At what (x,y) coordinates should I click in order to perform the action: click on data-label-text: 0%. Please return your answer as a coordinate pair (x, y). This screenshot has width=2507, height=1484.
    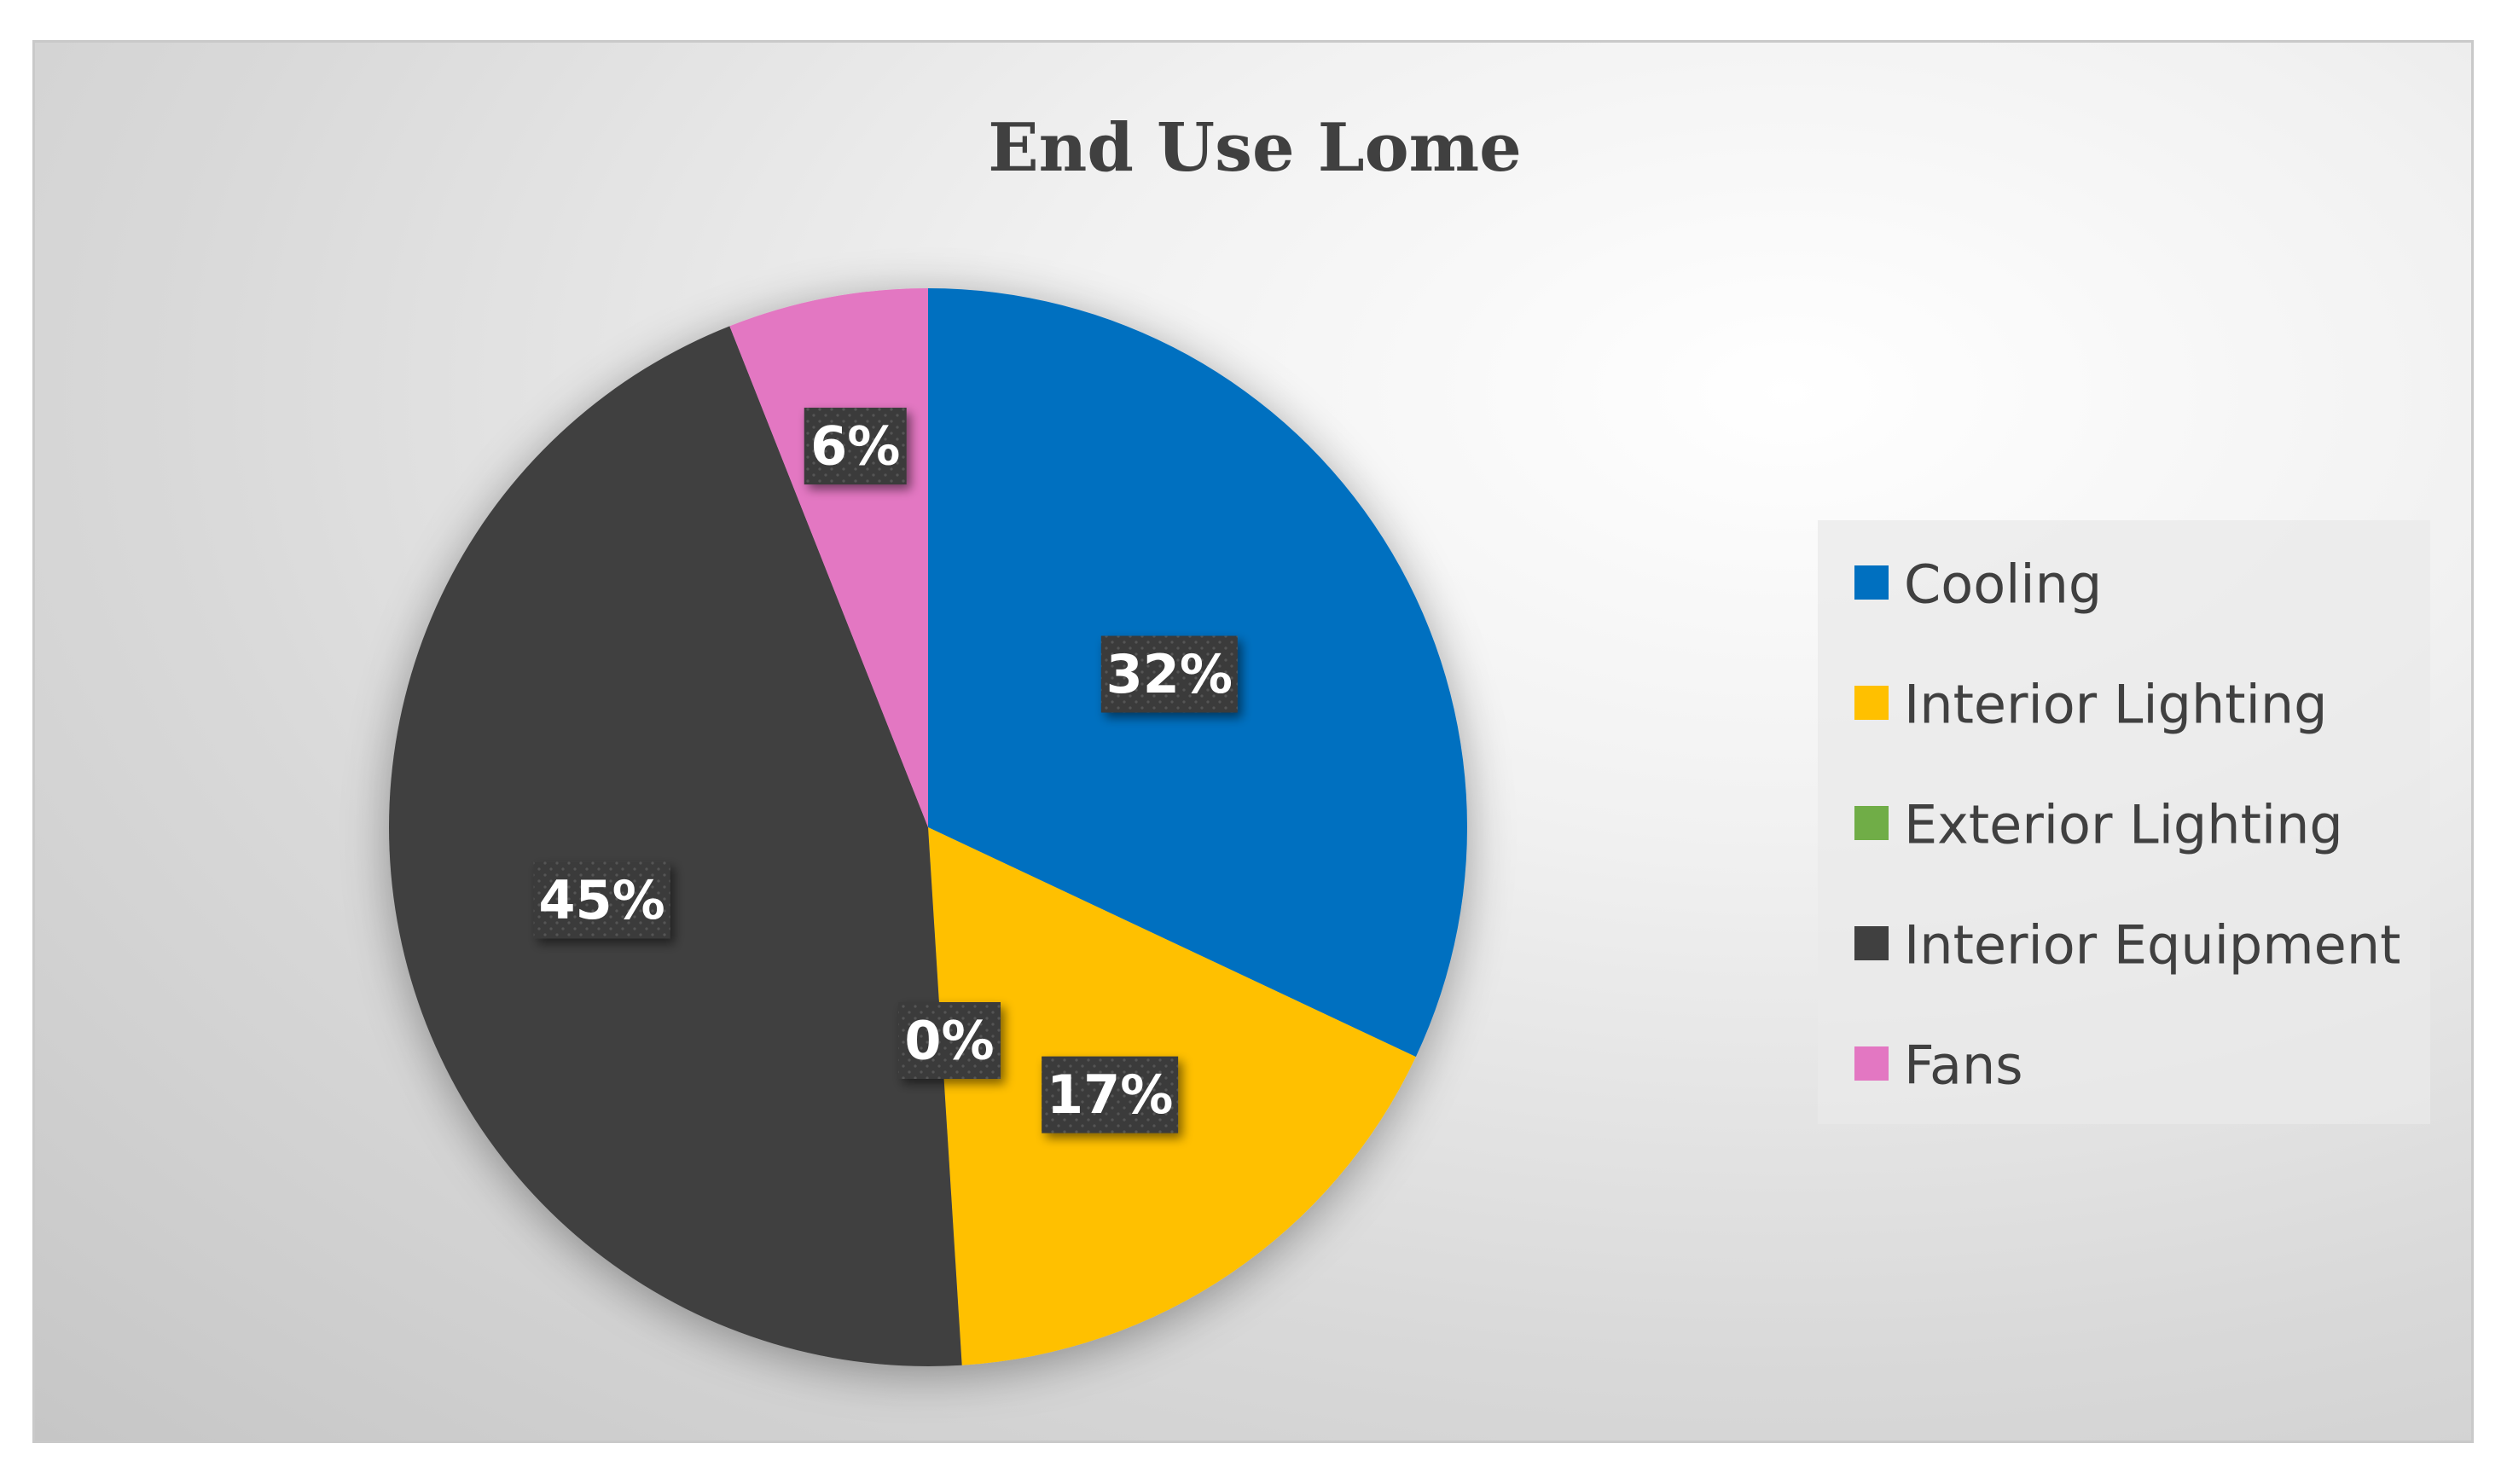
    Looking at the image, I should click on (949, 1041).